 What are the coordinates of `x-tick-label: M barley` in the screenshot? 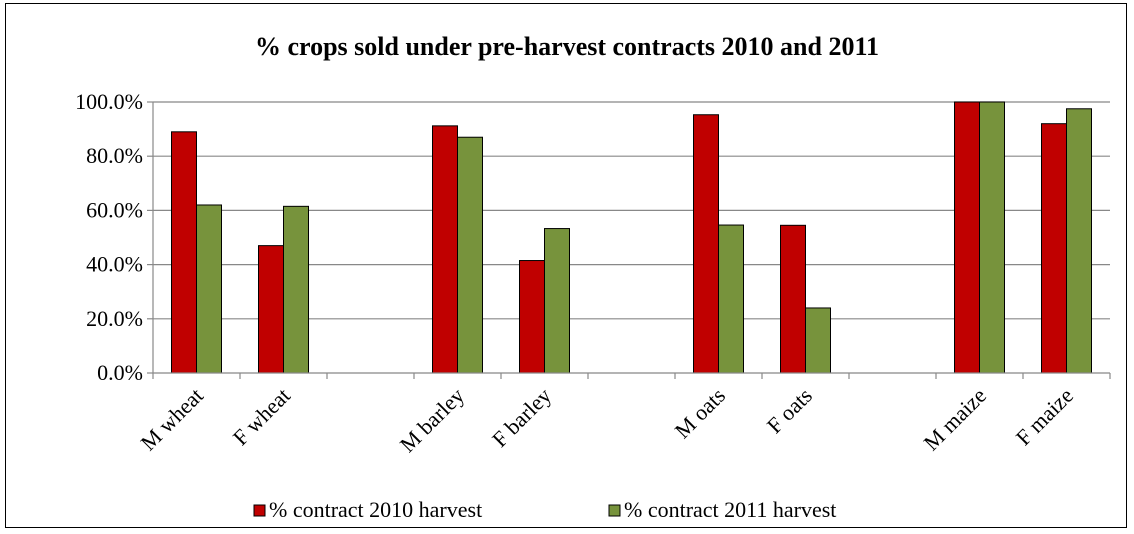 It's located at (432, 420).